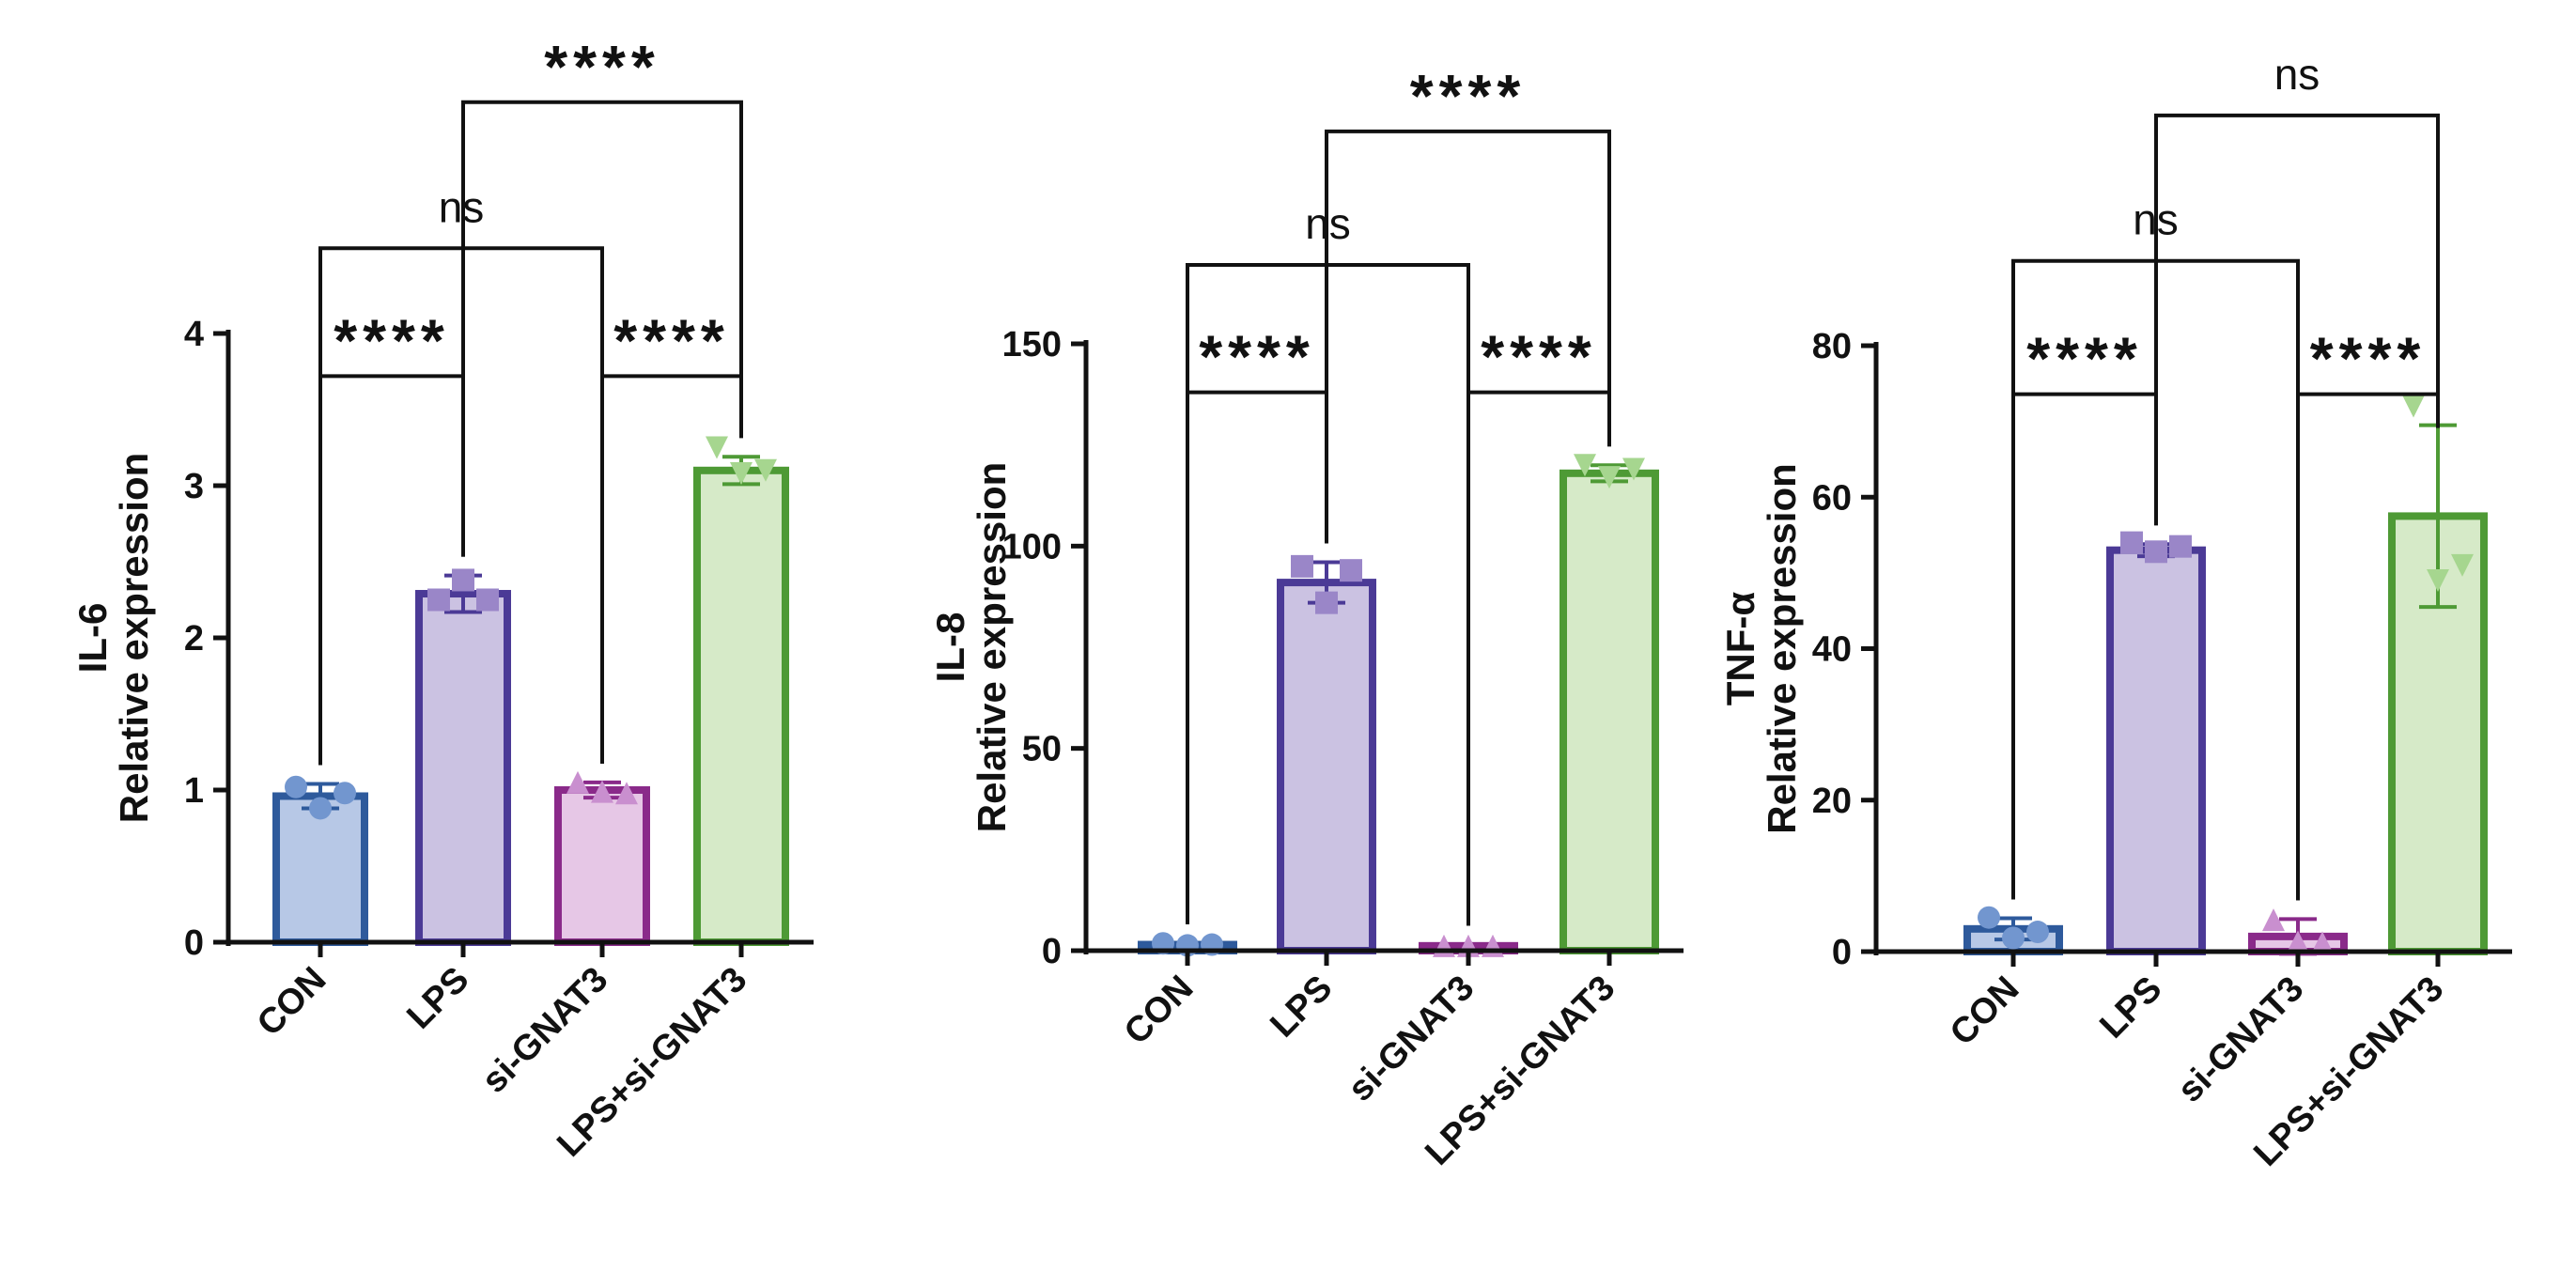 The height and width of the screenshot is (1271, 2576). I want to click on y-tick-label: 20, so click(1832, 801).